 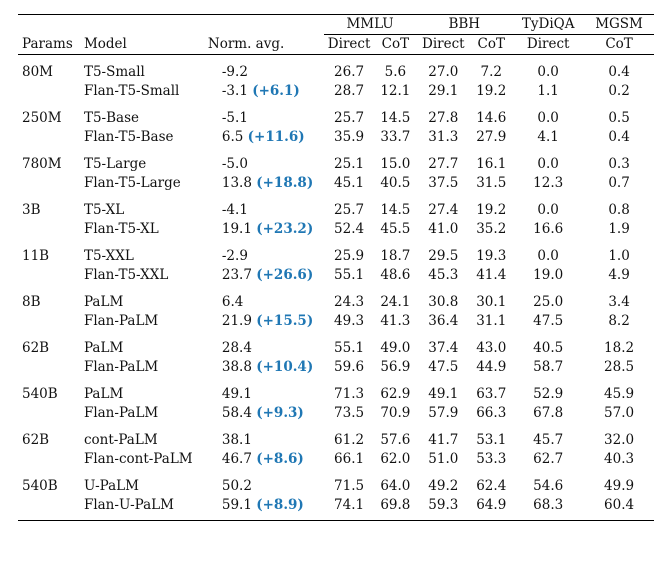 I want to click on params-cell: 62B, so click(x=36, y=348).